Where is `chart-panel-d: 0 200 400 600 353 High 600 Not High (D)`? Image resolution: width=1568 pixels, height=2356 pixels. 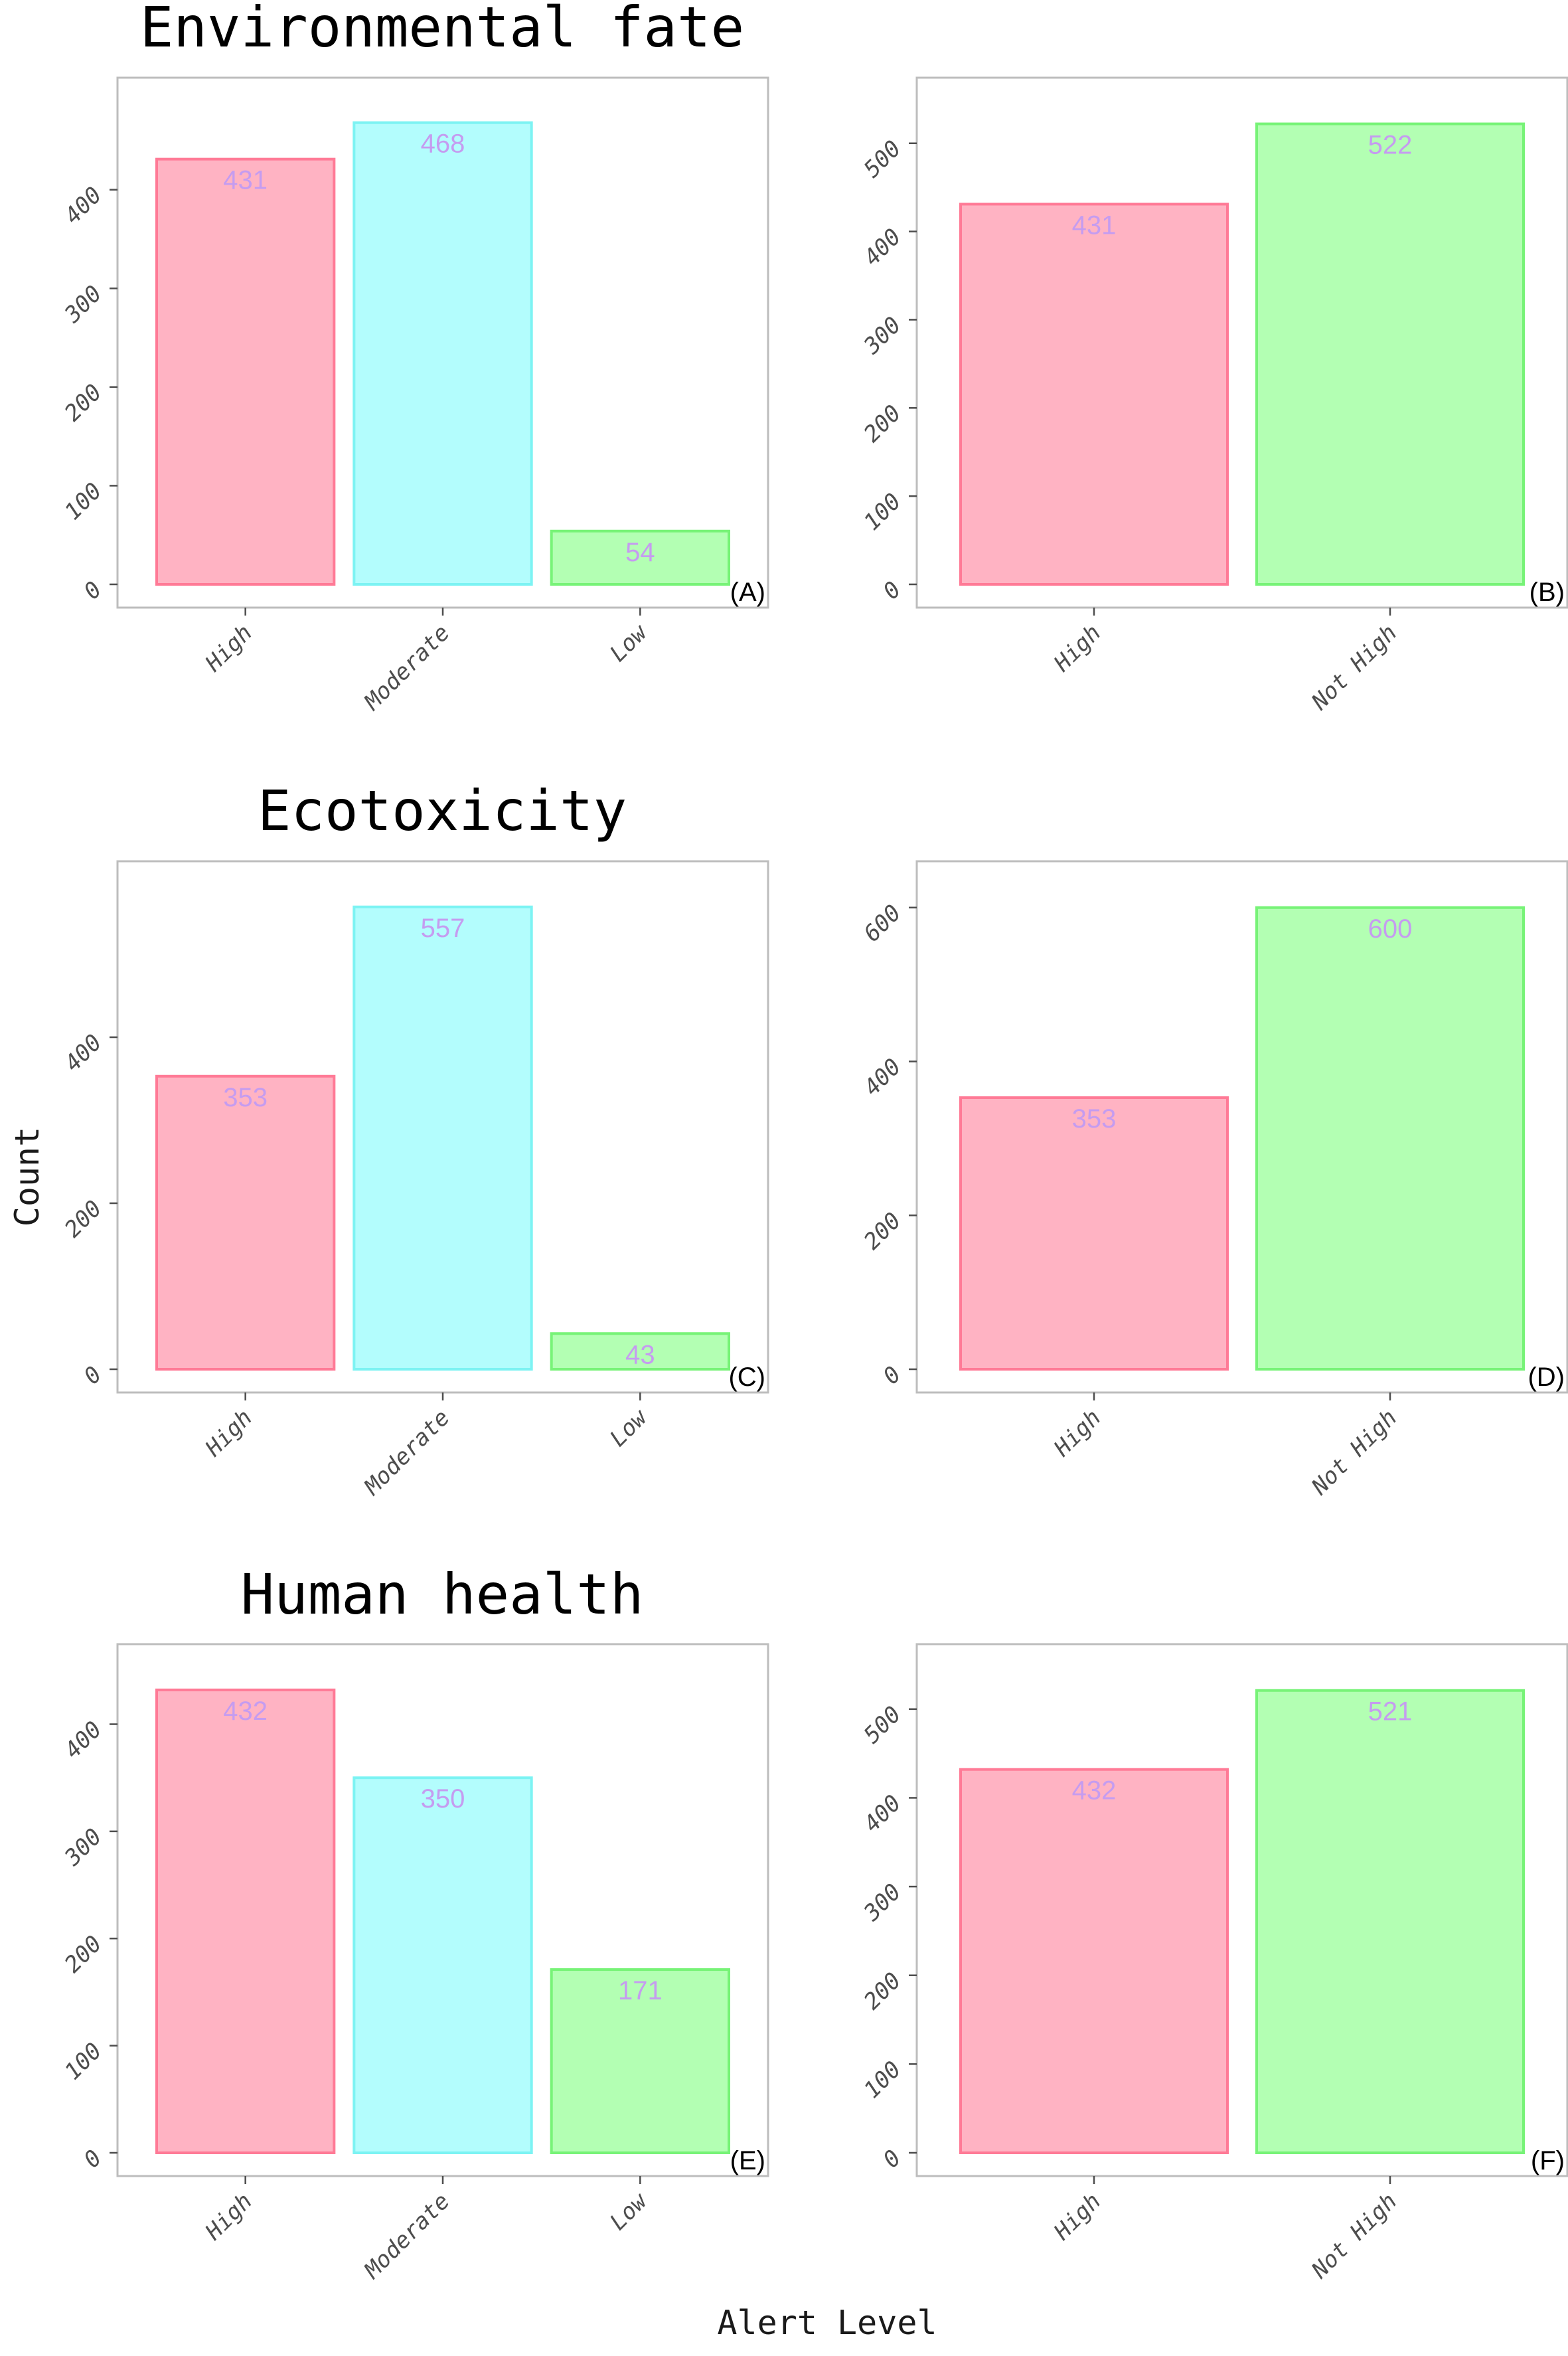
chart-panel-d: 0 200 400 600 353 High 600 Not High (D) is located at coordinates (1214, 1180).